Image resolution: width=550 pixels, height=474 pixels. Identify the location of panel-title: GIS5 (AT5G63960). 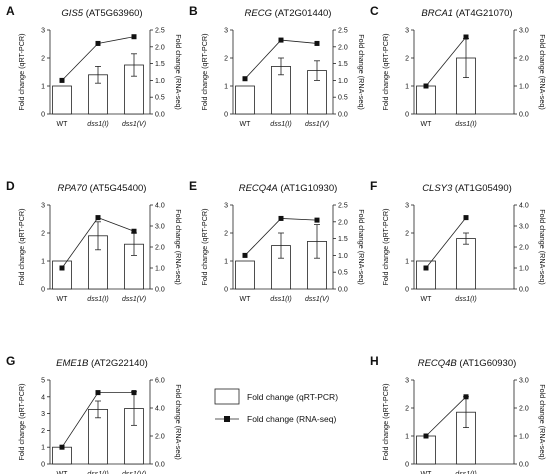
(101, 13).